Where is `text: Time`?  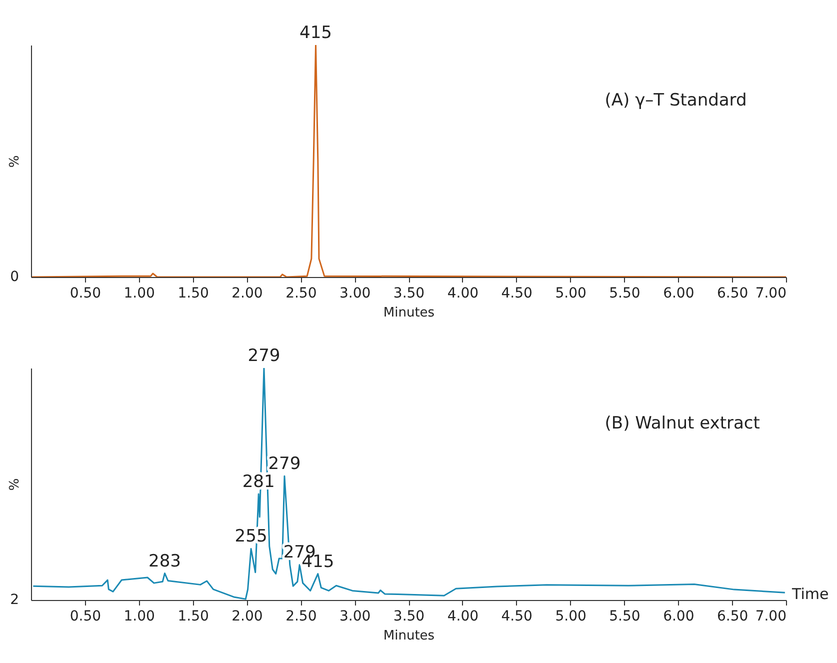 text: Time is located at coordinates (810, 594).